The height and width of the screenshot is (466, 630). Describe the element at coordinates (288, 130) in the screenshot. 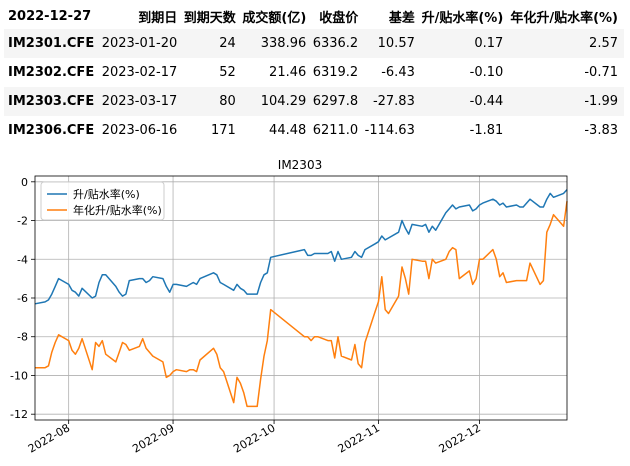

I see `table-cell: 44.48` at that location.